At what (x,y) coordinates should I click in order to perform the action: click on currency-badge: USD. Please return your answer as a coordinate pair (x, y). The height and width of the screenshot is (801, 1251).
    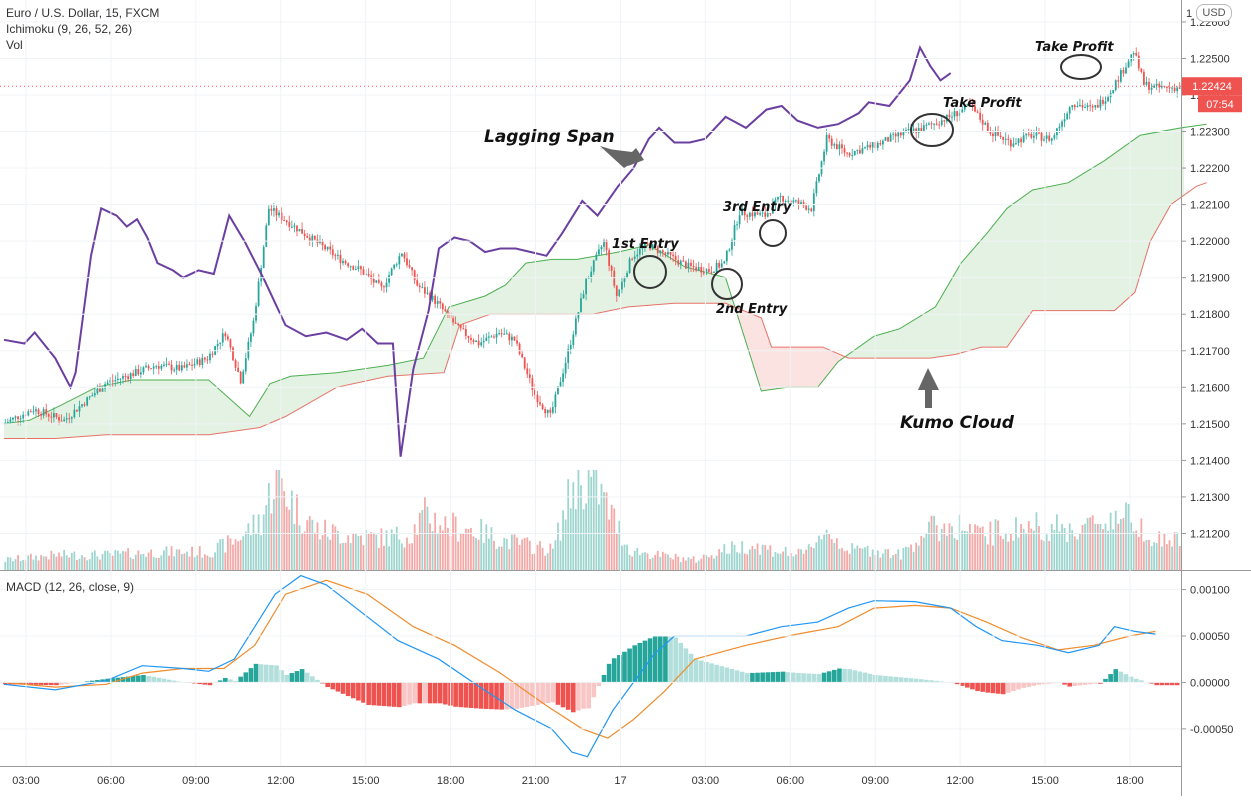
    Looking at the image, I should click on (1214, 13).